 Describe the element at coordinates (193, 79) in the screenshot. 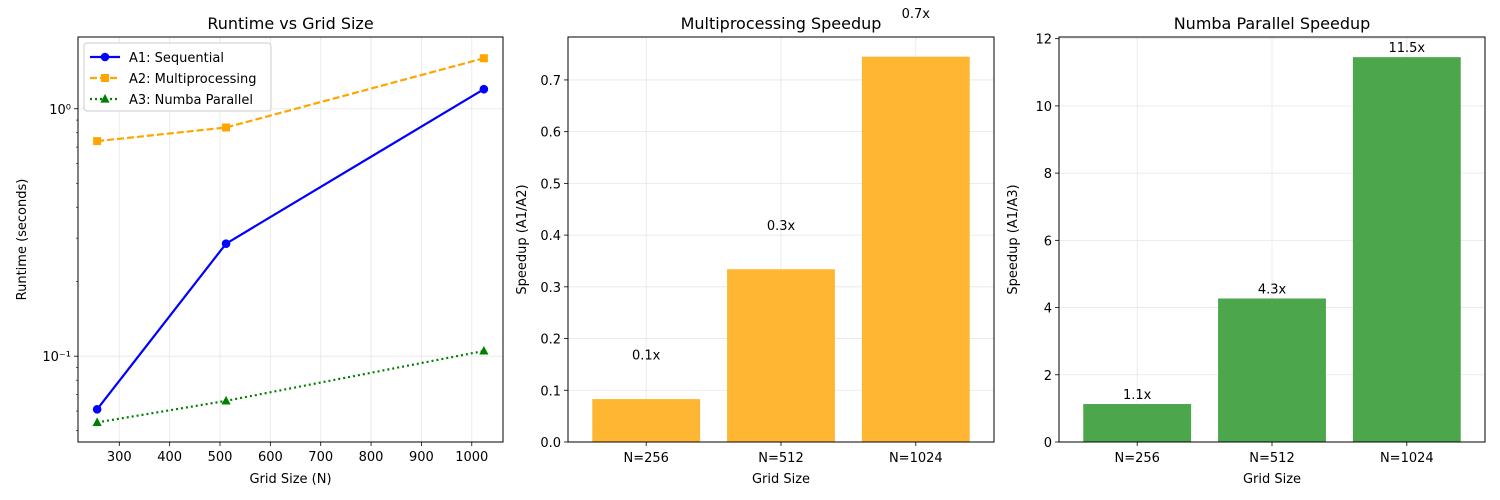

I see `legend-entry: A2: Multiprocessing` at that location.